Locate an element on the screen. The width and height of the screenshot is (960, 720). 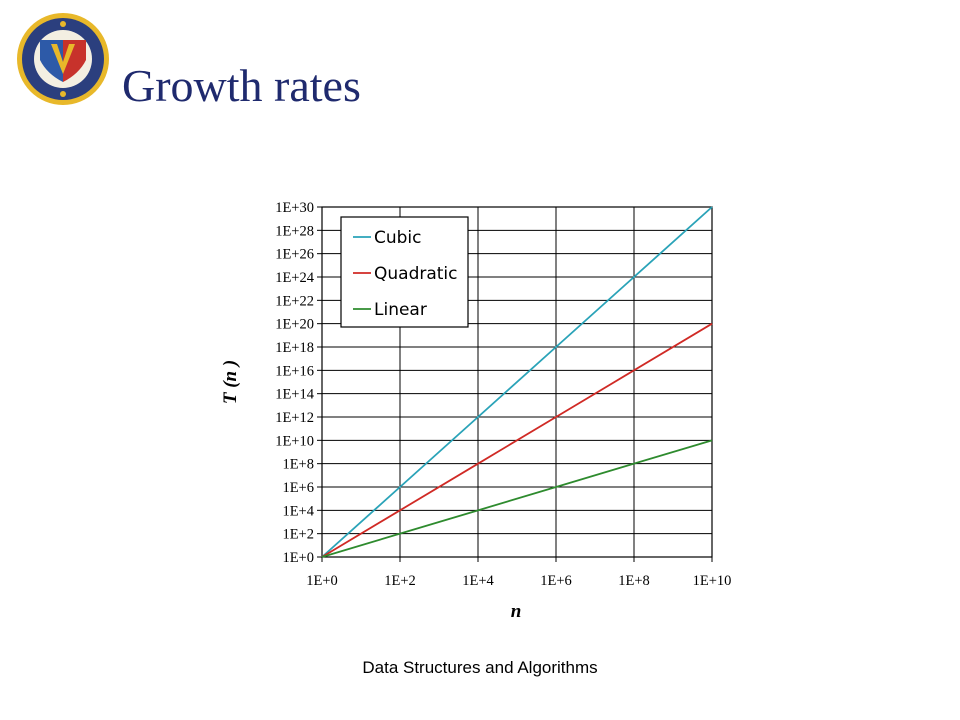
slide-title: Growth rates is located at coordinates (241, 85).